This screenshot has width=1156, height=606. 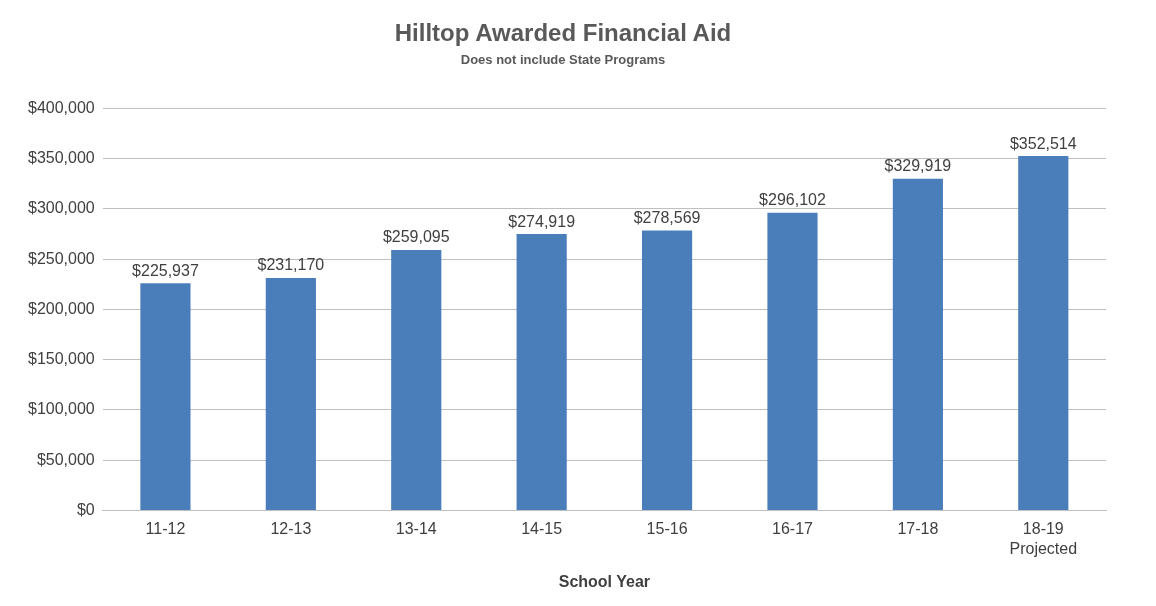 I want to click on y-tick-label: $100,000, so click(x=61, y=409).